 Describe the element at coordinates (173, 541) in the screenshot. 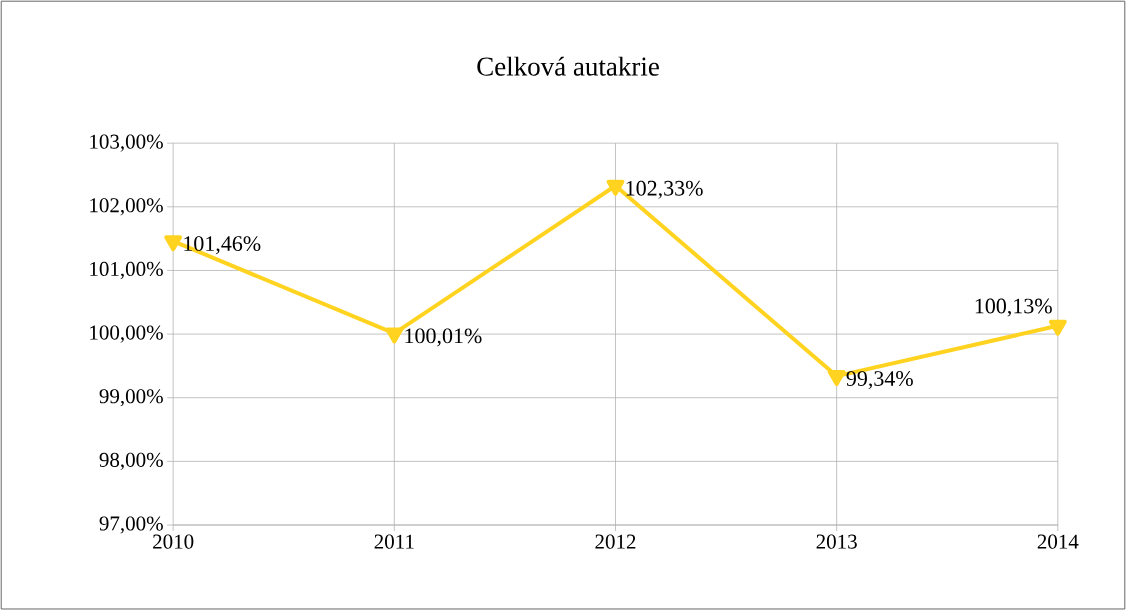

I see `x-tick-label: 2010` at that location.